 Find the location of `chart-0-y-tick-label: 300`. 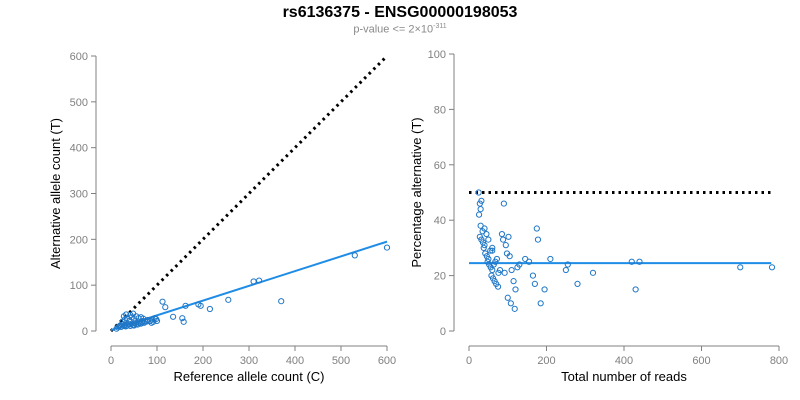

chart-0-y-tick-label: 300 is located at coordinates (79, 195).